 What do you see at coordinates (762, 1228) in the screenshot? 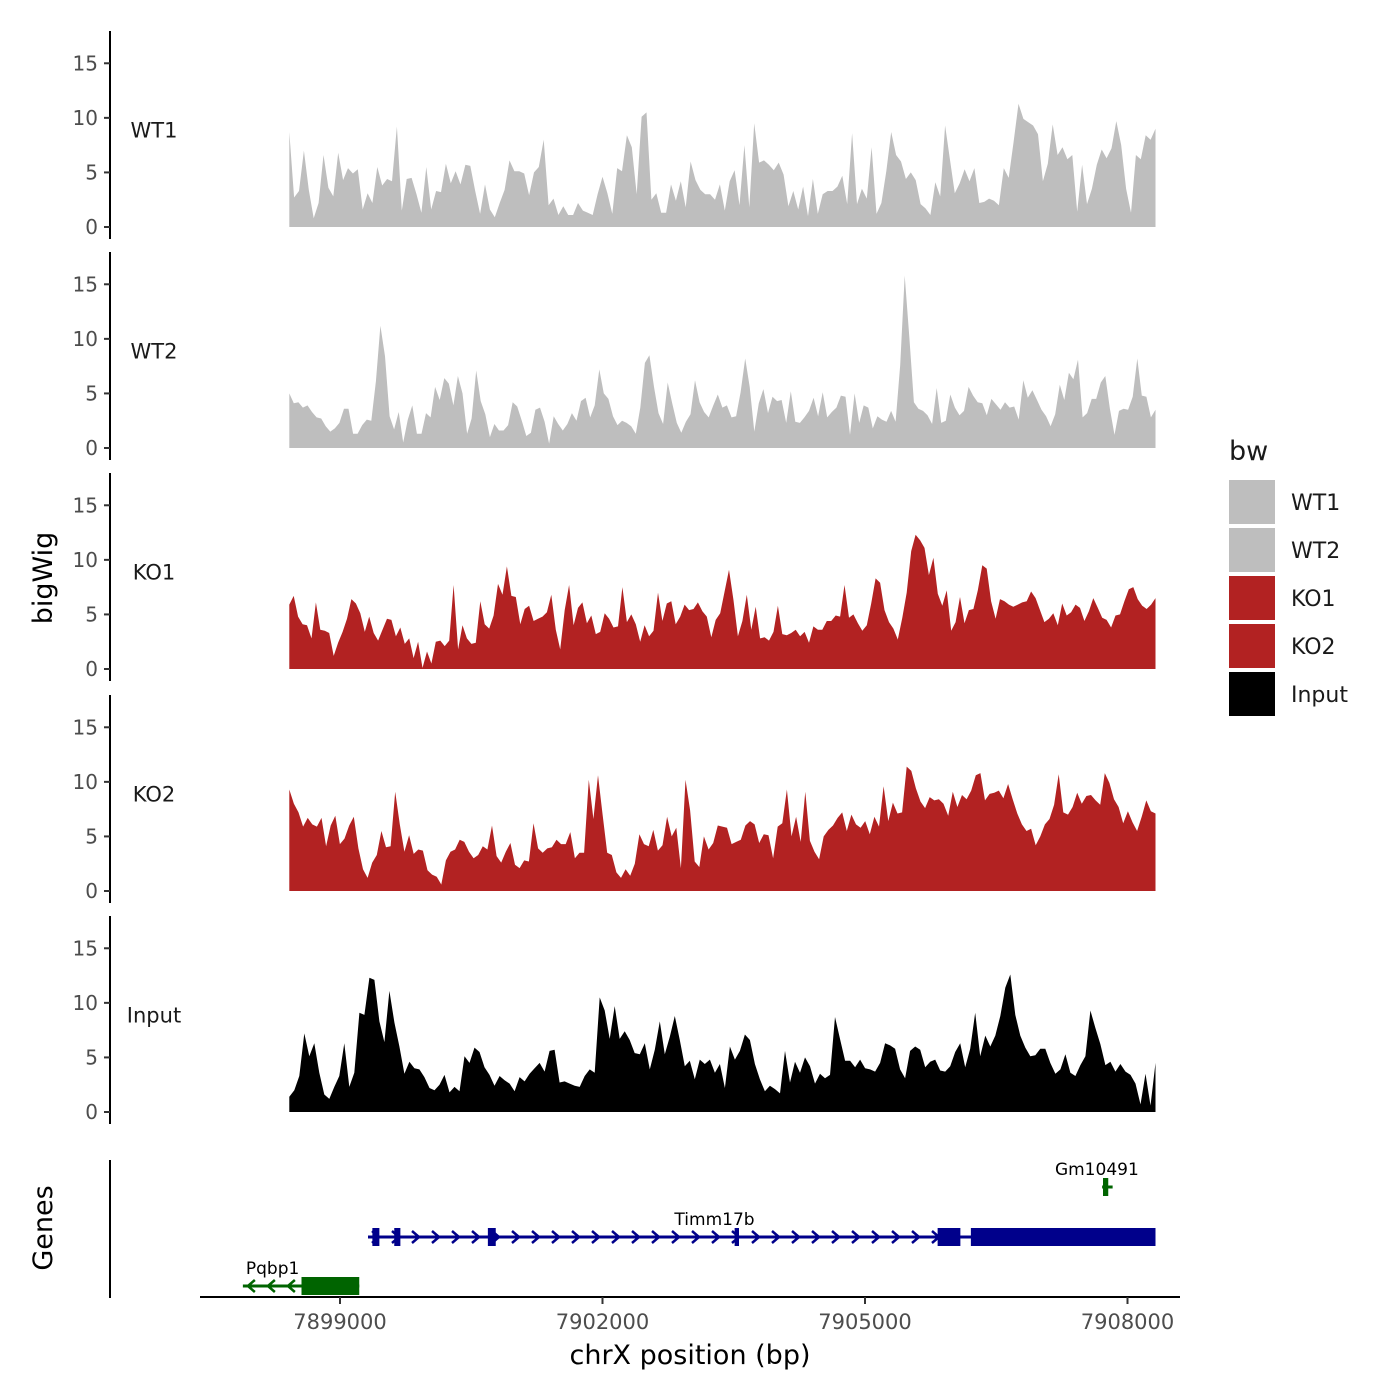
I see `gene-timm17b: Timm17b` at bounding box center [762, 1228].